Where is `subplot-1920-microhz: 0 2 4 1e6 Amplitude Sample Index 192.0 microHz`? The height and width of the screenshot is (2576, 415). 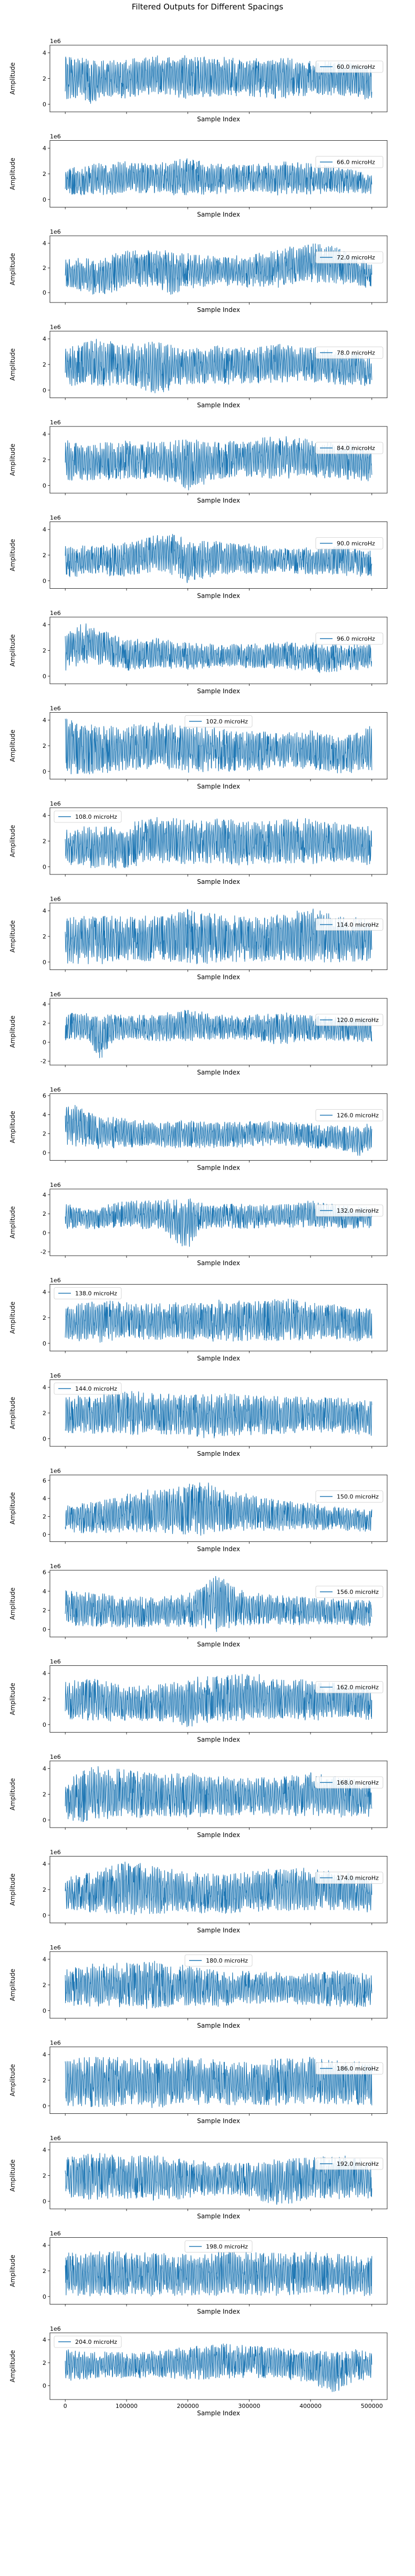 subplot-1920-microhz: 0 2 4 1e6 Amplitude Sample Index 192.0 microHz is located at coordinates (198, 2177).